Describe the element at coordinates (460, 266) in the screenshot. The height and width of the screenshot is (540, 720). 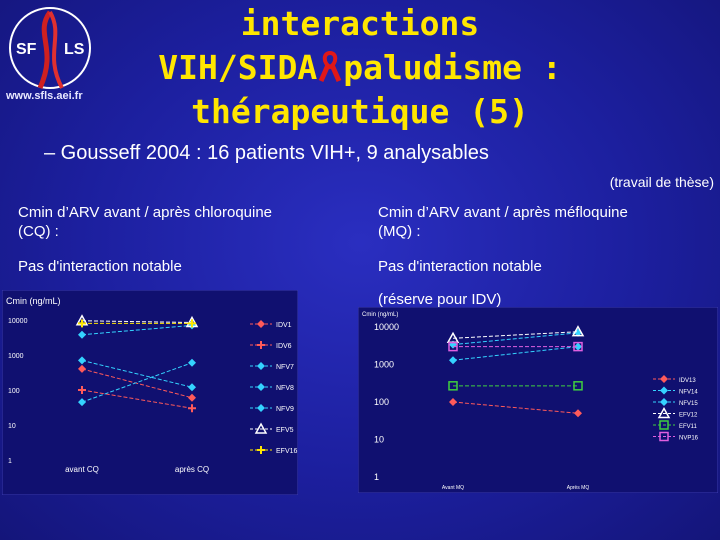
I see `right-result: Pas d'interaction notable` at that location.